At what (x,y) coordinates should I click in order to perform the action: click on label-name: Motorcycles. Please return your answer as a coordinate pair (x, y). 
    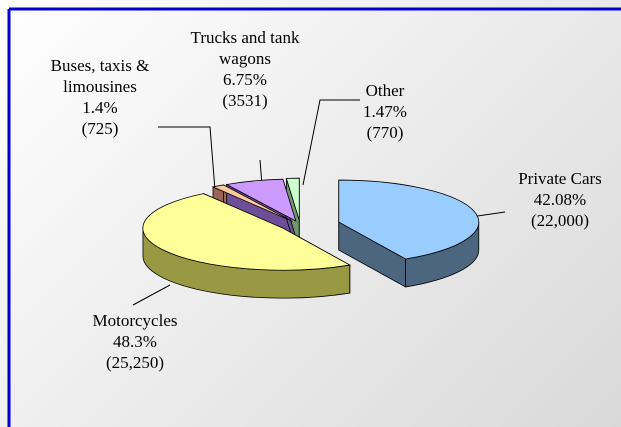
    Looking at the image, I should click on (135, 320).